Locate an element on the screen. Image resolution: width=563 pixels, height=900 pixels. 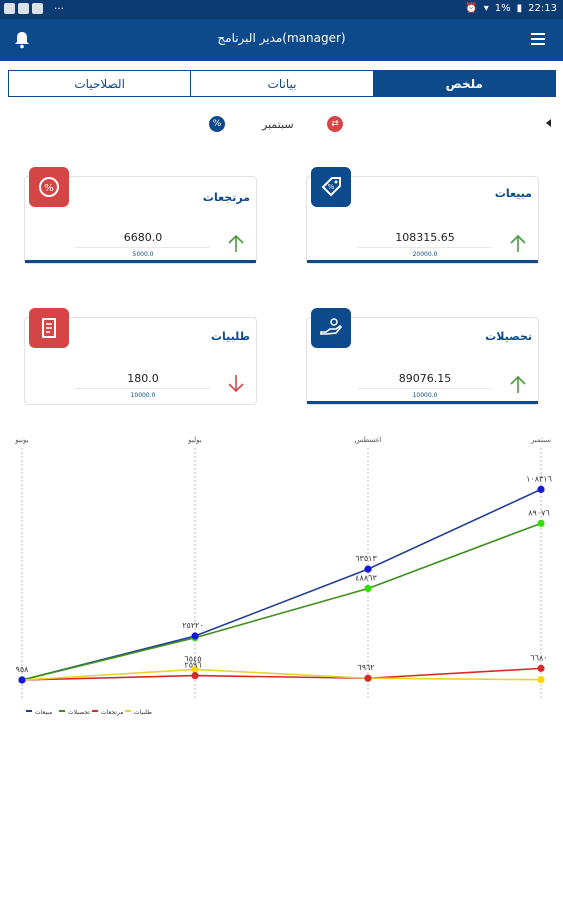
collections-hand-icon is located at coordinates (331, 328).